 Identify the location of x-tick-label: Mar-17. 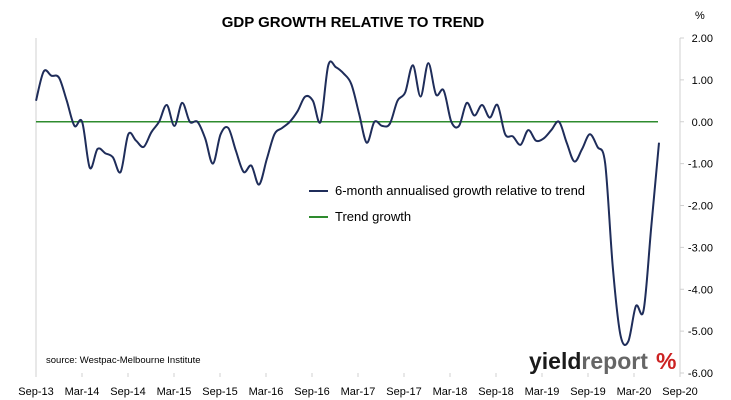
(358, 392).